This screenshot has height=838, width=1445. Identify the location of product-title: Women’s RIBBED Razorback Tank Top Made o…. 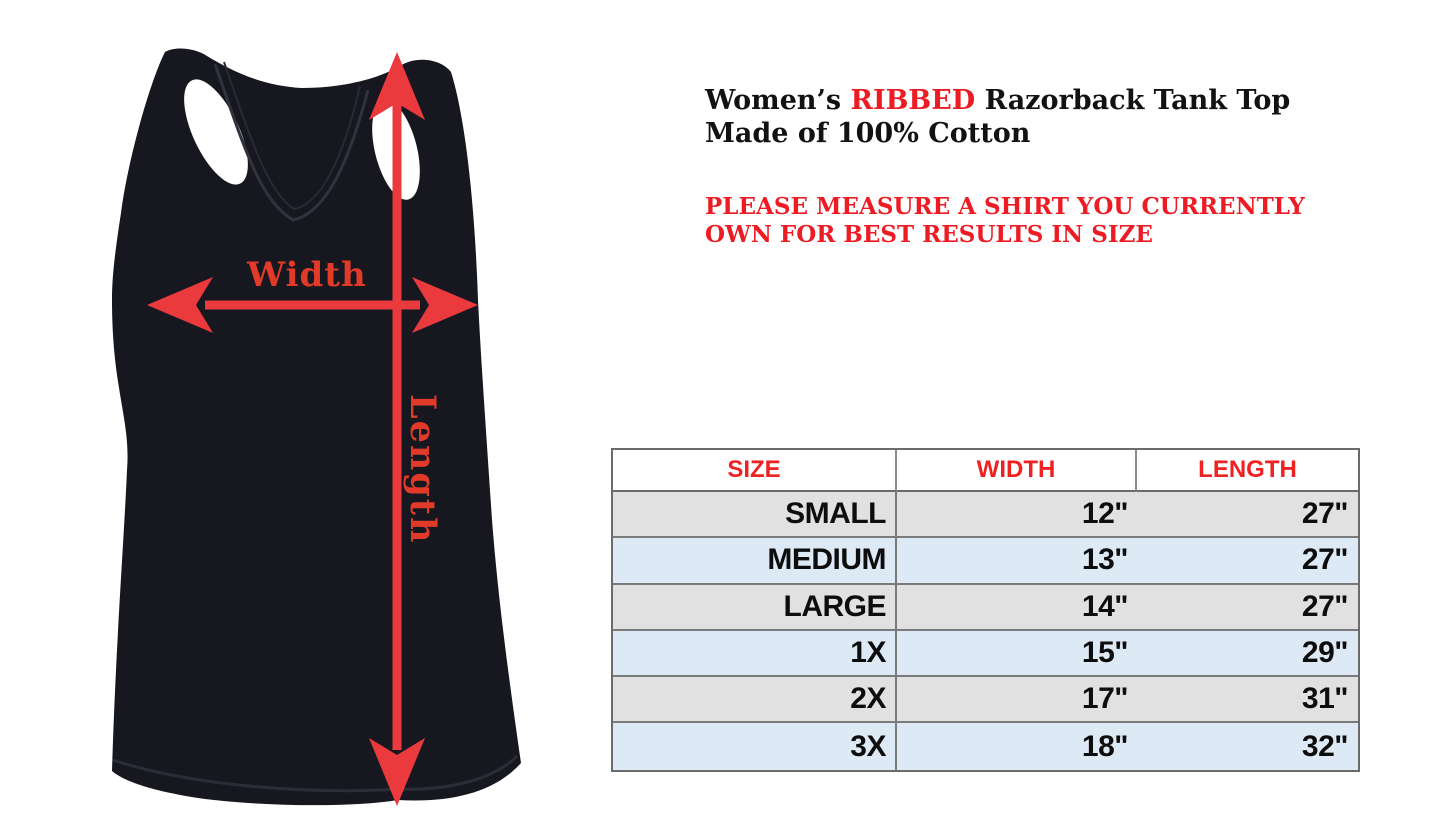
(1035, 117).